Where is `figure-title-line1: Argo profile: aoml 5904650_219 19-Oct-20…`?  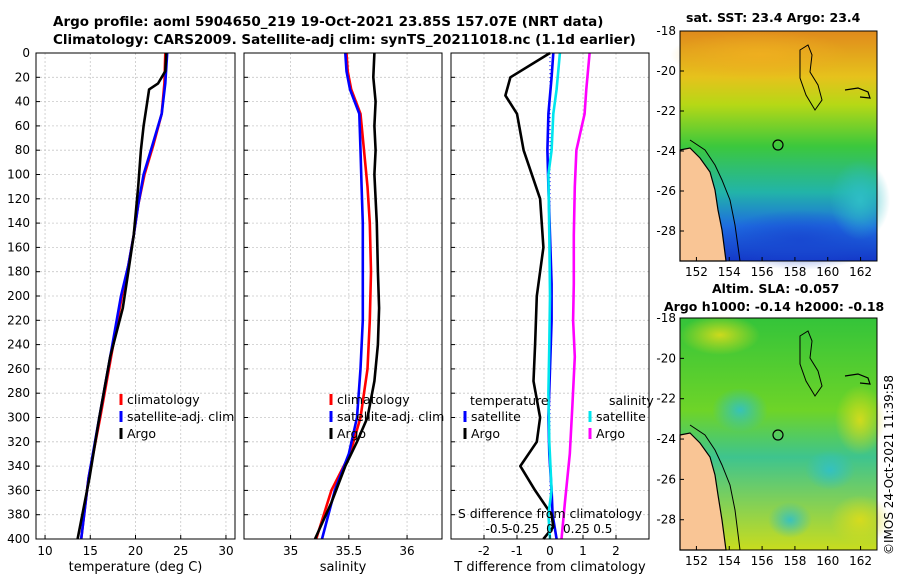 figure-title-line1: Argo profile: aoml 5904650_219 19-Oct-20… is located at coordinates (328, 22).